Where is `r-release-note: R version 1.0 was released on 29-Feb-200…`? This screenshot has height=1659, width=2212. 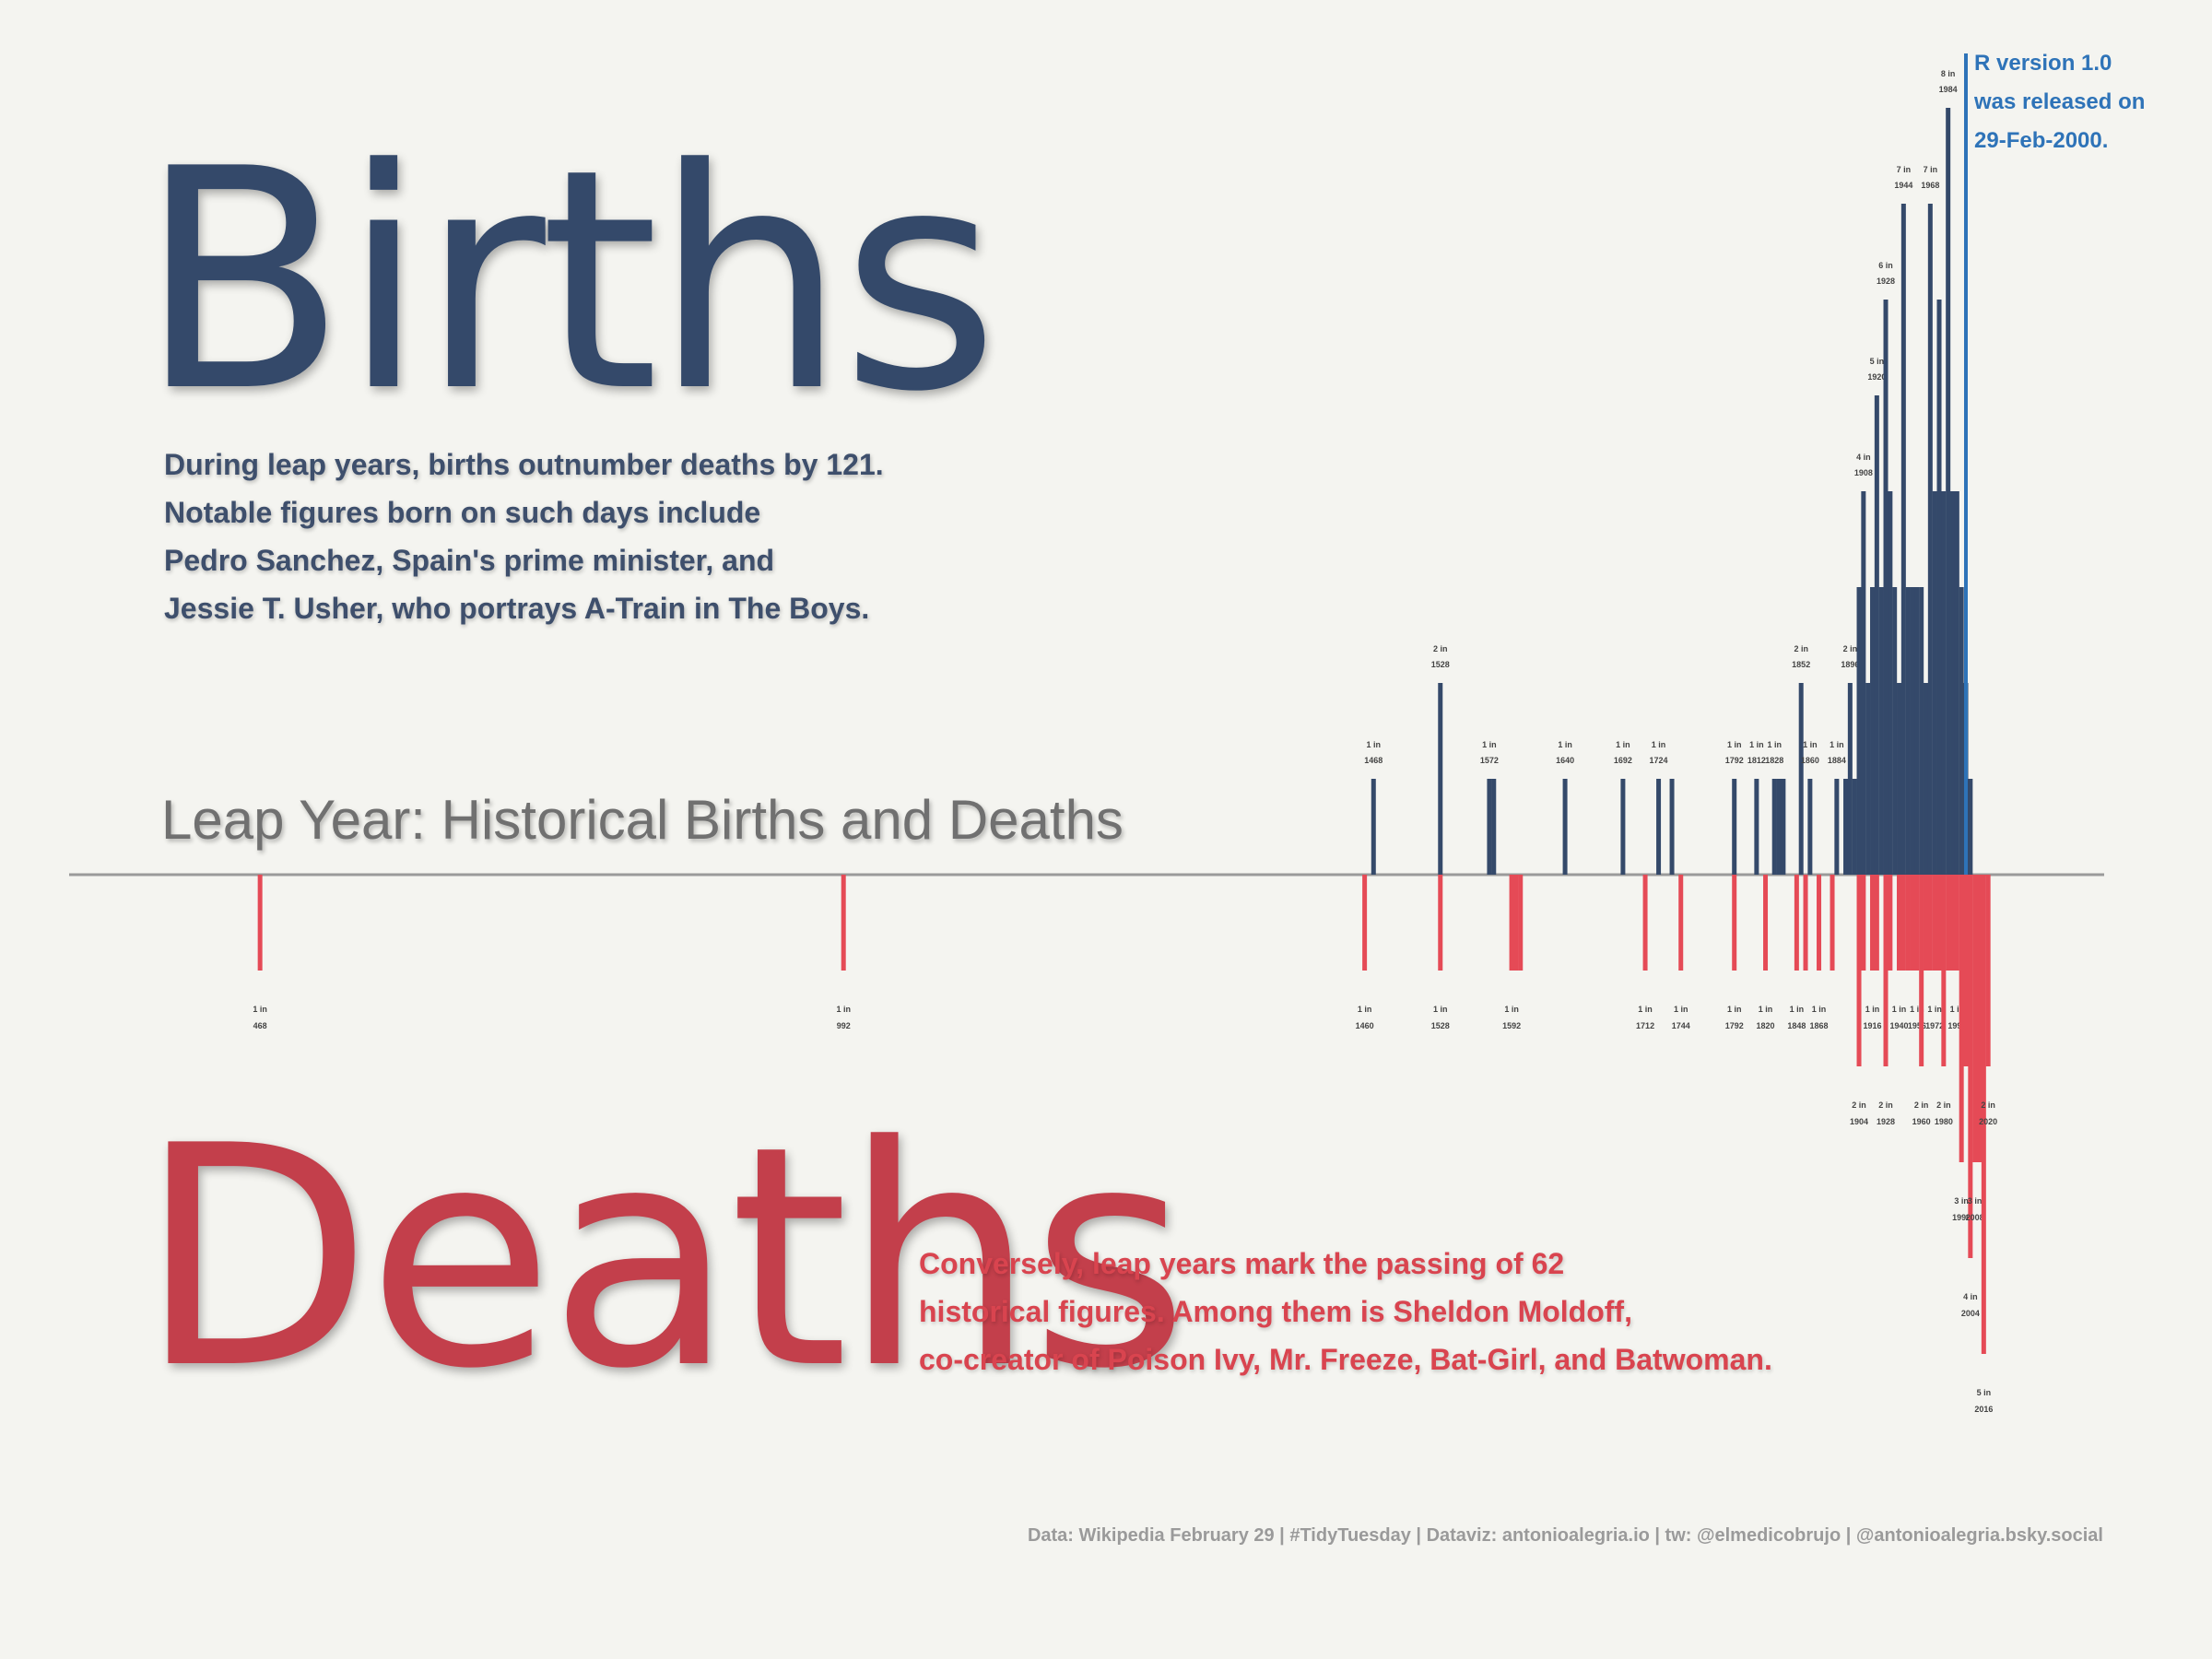 r-release-note: R version 1.0 was released on 29-Feb-200… is located at coordinates (2084, 102).